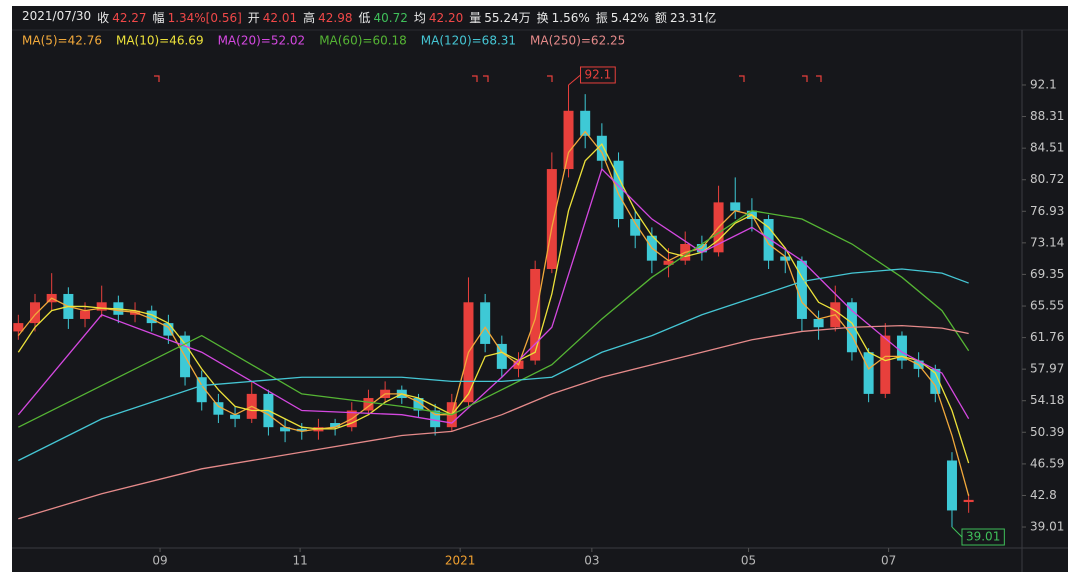 The image size is (1080, 583). What do you see at coordinates (475, 18) in the screenshot?
I see `quote-label: 量` at bounding box center [475, 18].